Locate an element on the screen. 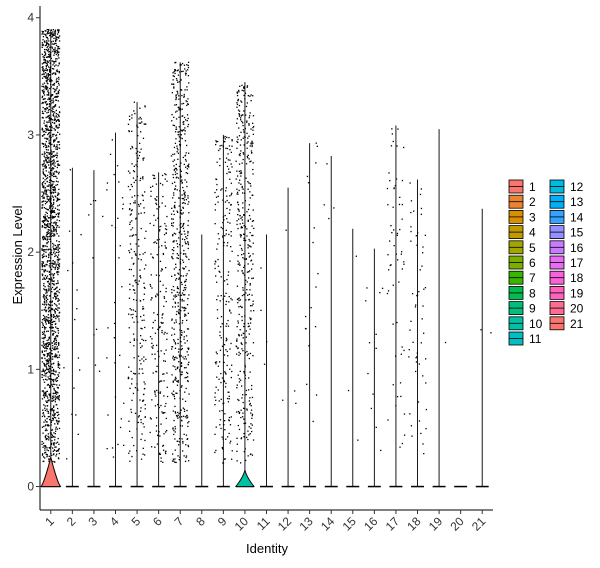 The image size is (600, 568). x-tick-label: 21 is located at coordinates (479, 524).